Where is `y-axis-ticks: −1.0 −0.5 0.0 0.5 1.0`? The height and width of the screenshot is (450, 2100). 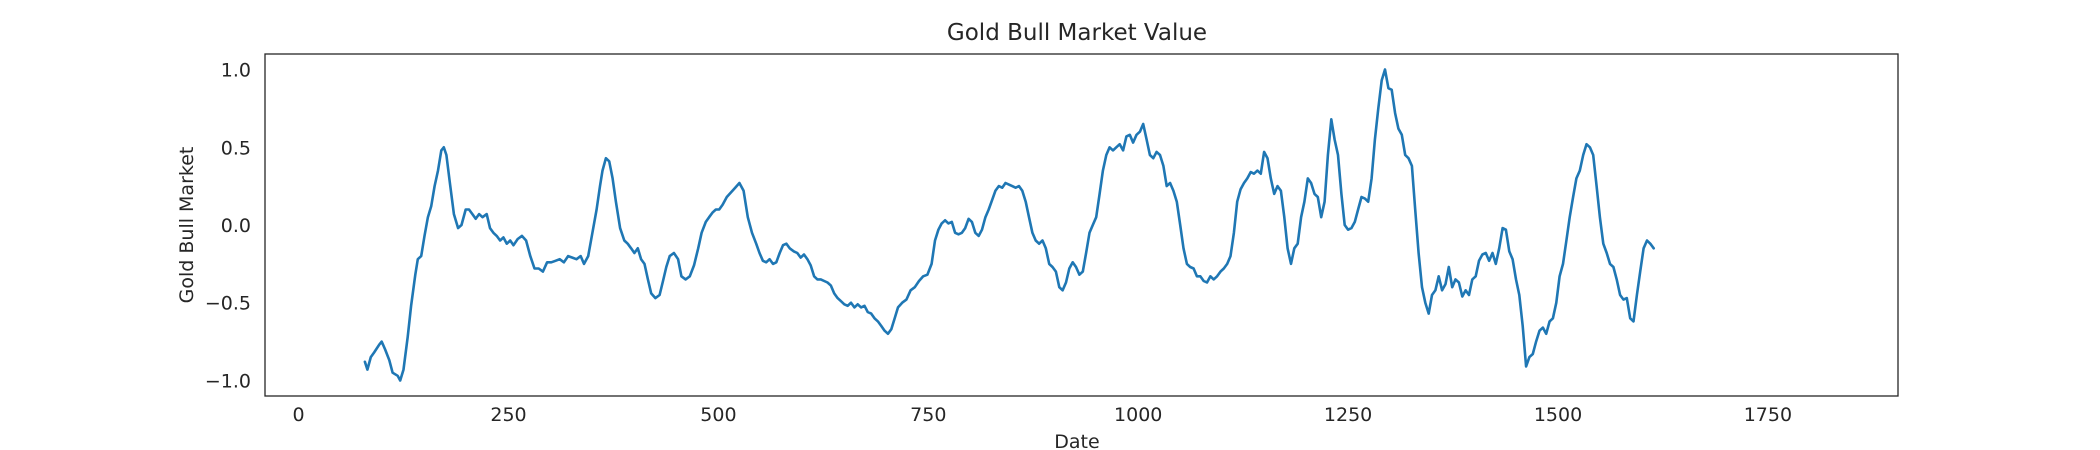 y-axis-ticks: −1.0 −0.5 0.0 0.5 1.0 is located at coordinates (228, 226).